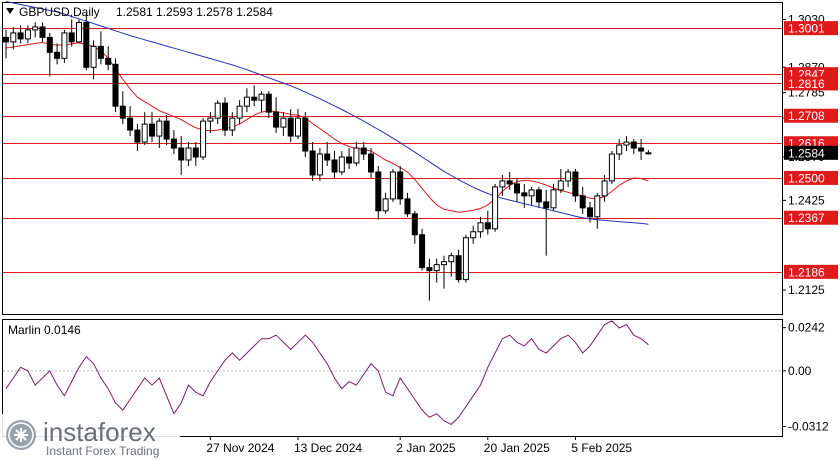  Describe the element at coordinates (811, 271) in the screenshot. I see `level-label-1.2186-bg` at that location.